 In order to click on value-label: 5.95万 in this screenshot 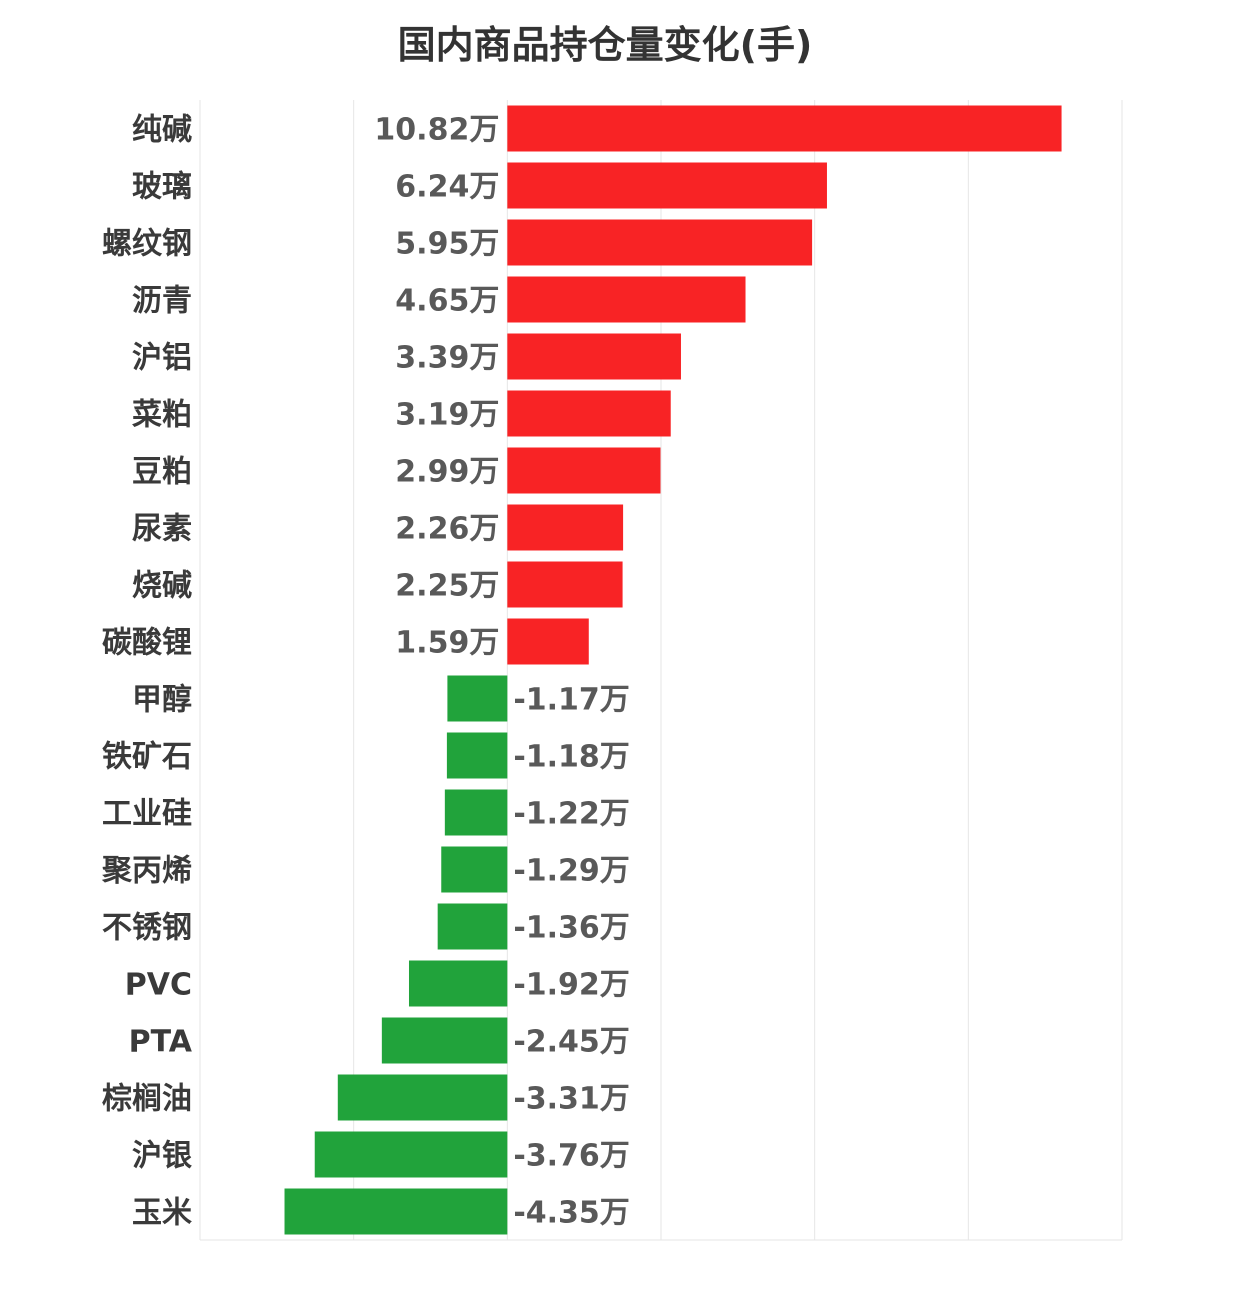, I will do `click(447, 244)`.